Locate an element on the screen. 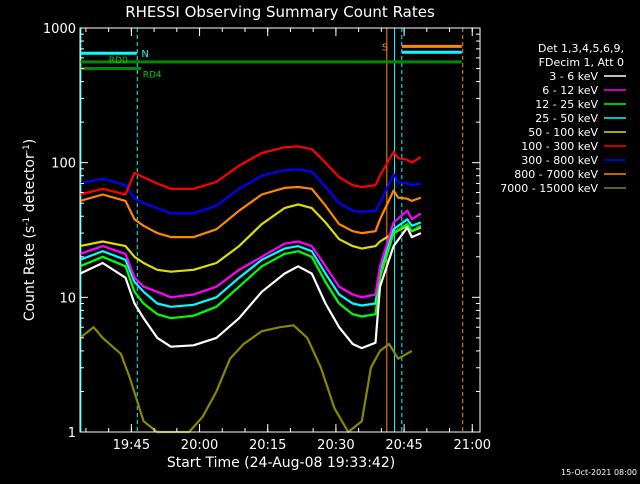 The image size is (640, 484). ylabel-sup2: -1 is located at coordinates (27, 148).